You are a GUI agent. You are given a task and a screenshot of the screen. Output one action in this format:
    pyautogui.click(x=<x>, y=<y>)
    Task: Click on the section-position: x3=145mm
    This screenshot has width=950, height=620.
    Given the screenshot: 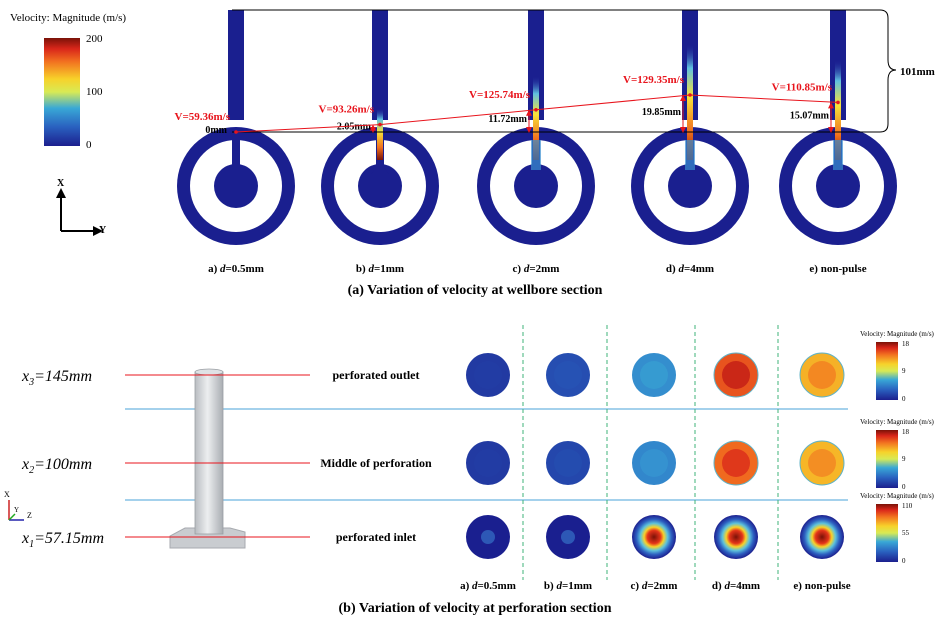 What is the action you would take?
    pyautogui.click(x=56, y=378)
    